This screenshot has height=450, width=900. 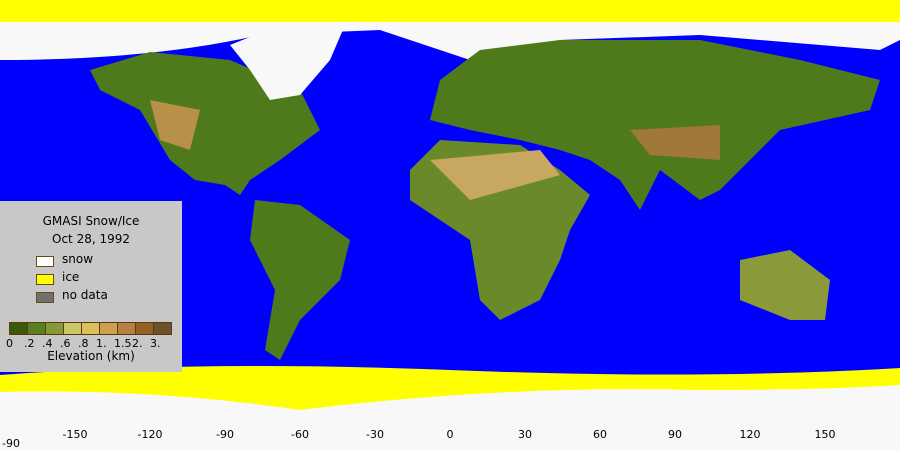 What do you see at coordinates (75, 434) in the screenshot?
I see `lon-tick-label: -150` at bounding box center [75, 434].